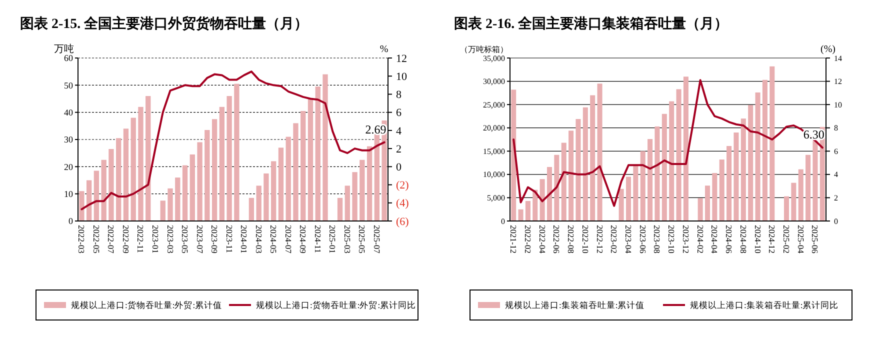 The height and width of the screenshot is (343, 869). What do you see at coordinates (403, 204) in the screenshot?
I see `y2-tick-label: (4)` at bounding box center [403, 204].